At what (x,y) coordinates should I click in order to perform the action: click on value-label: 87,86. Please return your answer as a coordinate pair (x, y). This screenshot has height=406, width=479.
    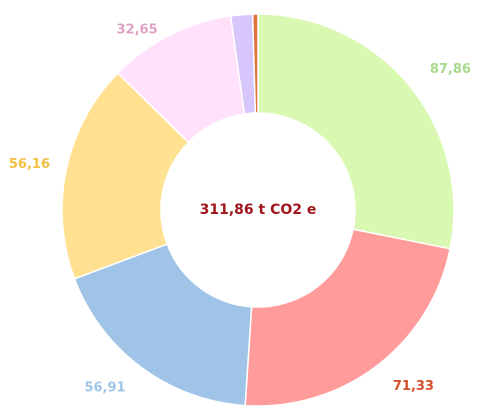
    Looking at the image, I should click on (450, 69).